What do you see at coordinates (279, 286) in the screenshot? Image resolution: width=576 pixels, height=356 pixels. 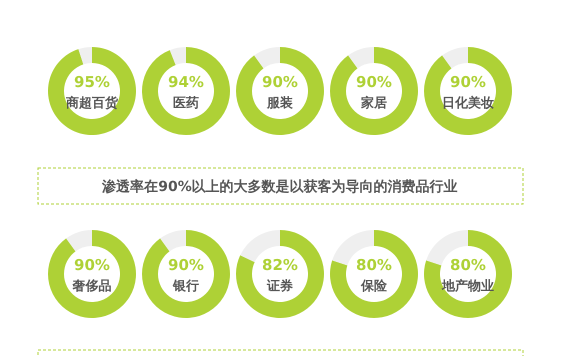 I see `slice-label: 证券` at bounding box center [279, 286].